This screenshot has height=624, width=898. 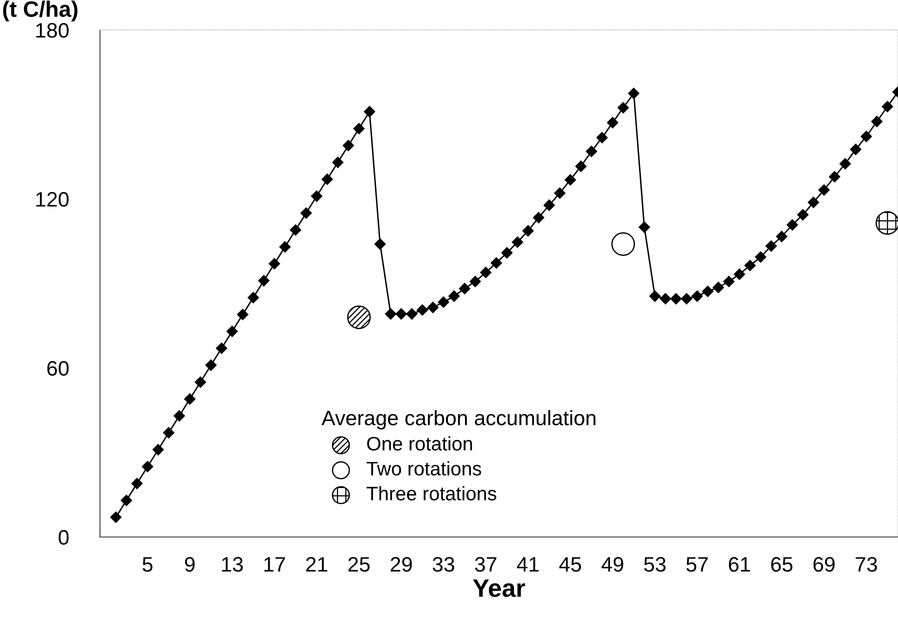 I want to click on x-tick-label: 5, so click(x=147, y=564).